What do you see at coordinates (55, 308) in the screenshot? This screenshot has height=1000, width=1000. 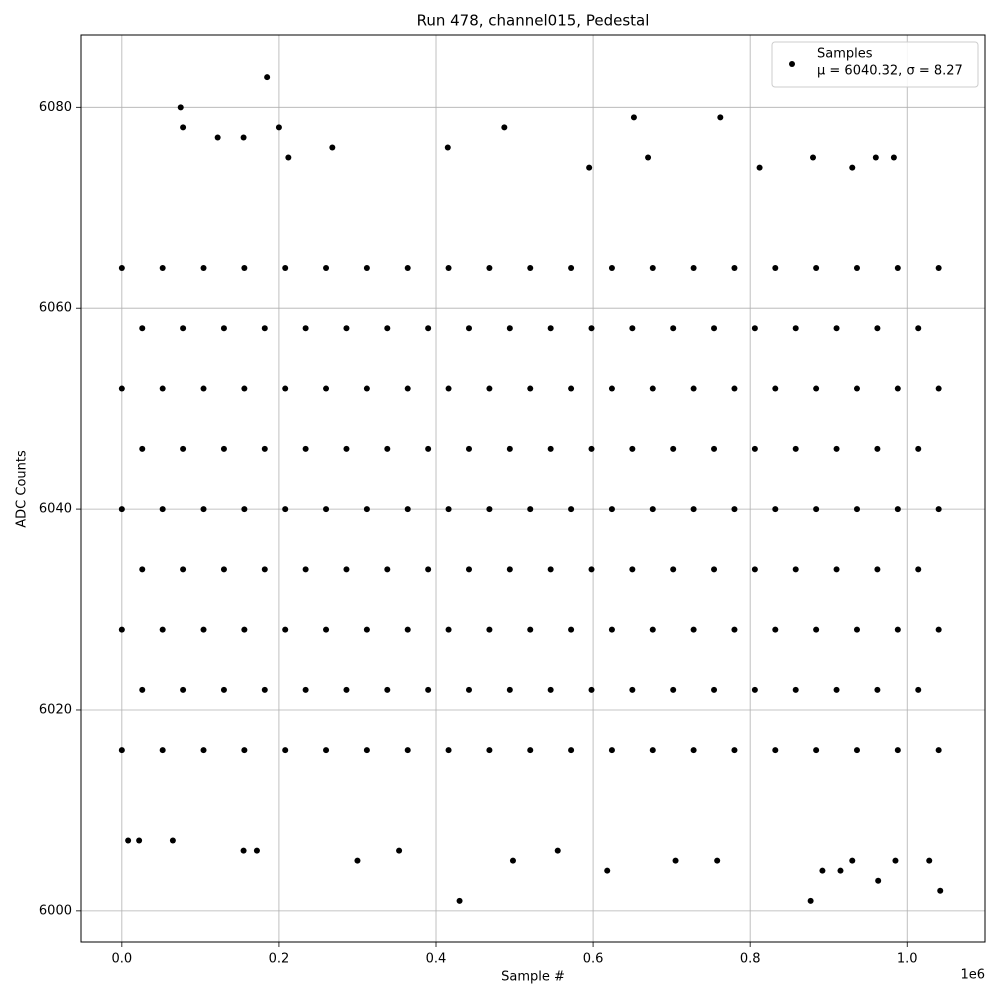 I see `y-tick-label: 6060` at bounding box center [55, 308].